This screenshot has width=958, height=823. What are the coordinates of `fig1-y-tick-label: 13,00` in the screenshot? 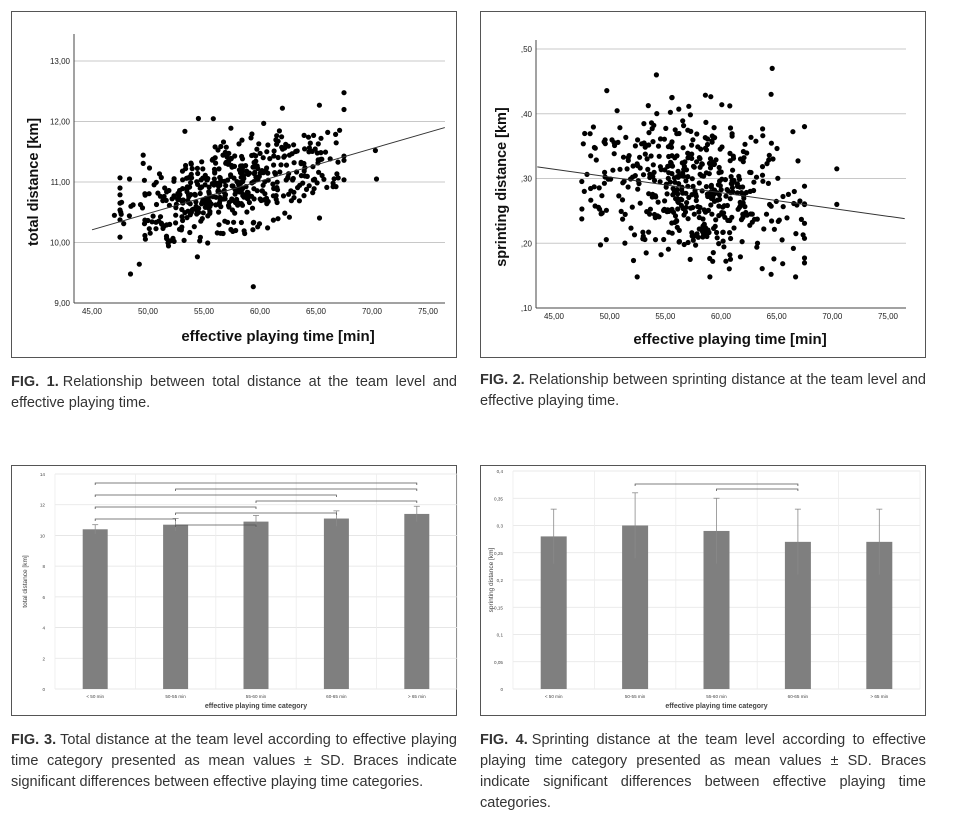 It's located at (60, 61).